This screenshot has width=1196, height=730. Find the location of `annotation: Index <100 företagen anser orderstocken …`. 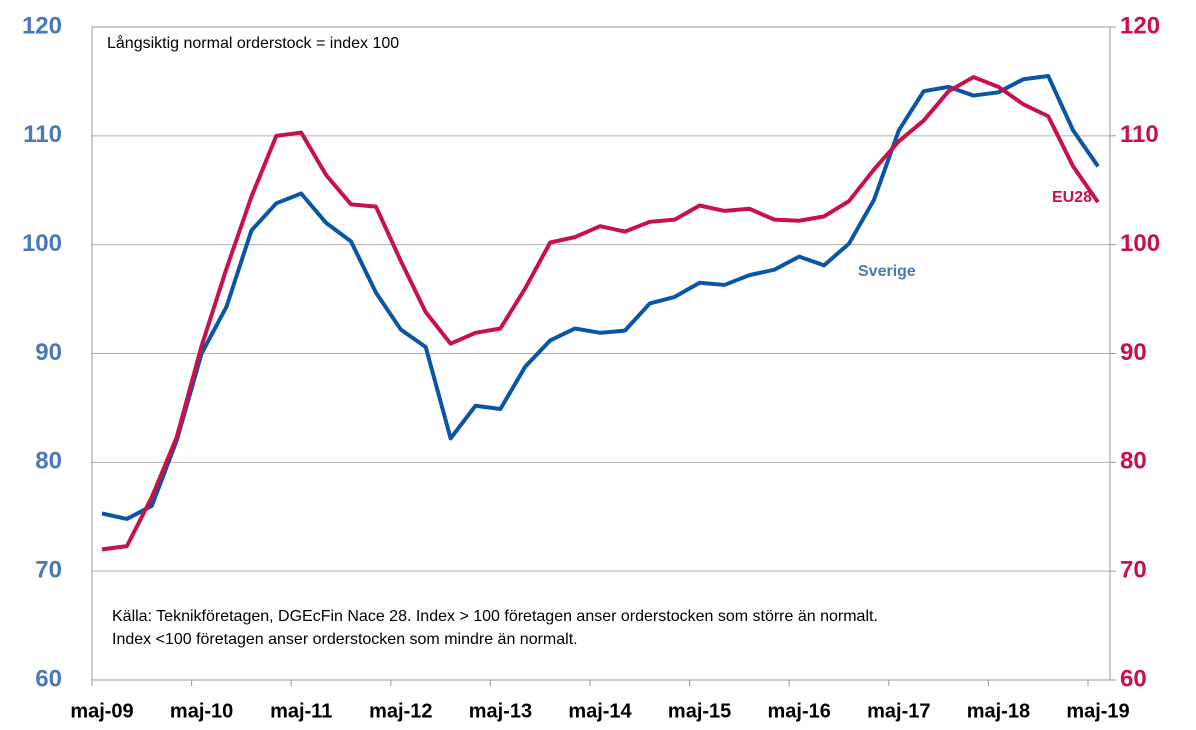

annotation: Index <100 företagen anser orderstocken … is located at coordinates (345, 639).